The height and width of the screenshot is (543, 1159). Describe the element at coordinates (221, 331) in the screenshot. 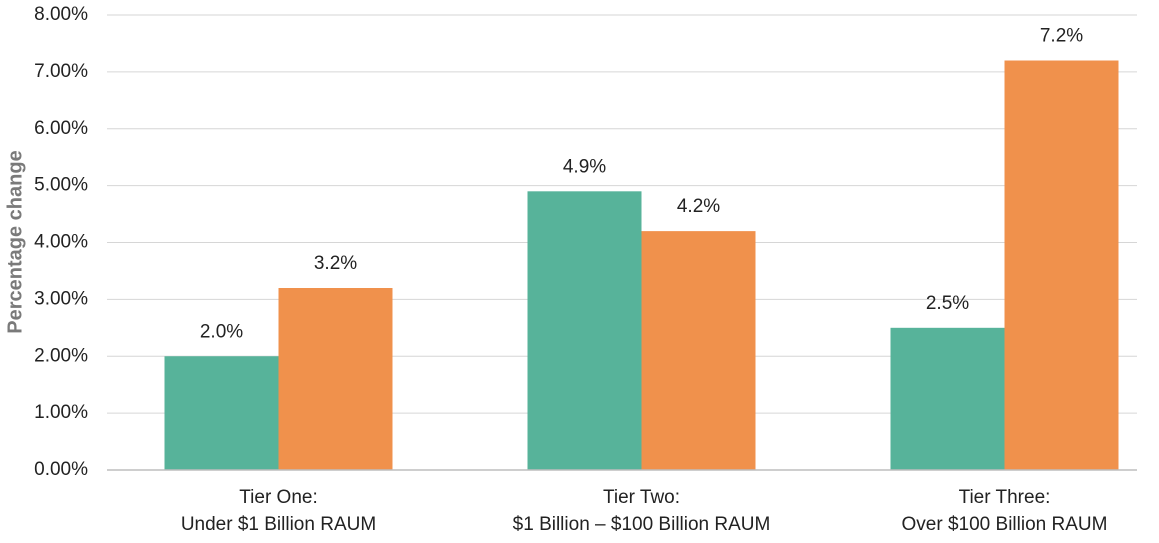

I see `data-label: 2.0%` at that location.